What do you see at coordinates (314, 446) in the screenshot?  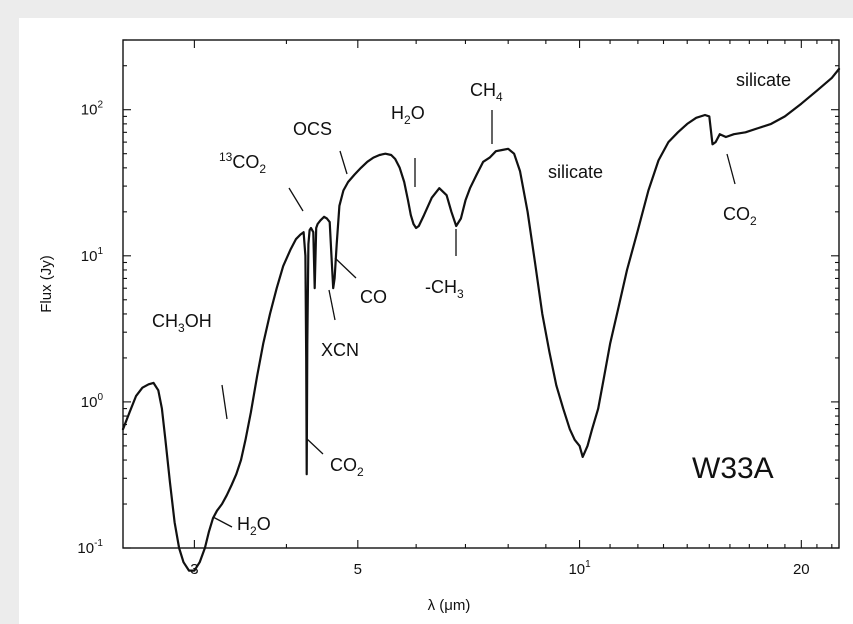 I see `leader-co2-4um` at bounding box center [314, 446].